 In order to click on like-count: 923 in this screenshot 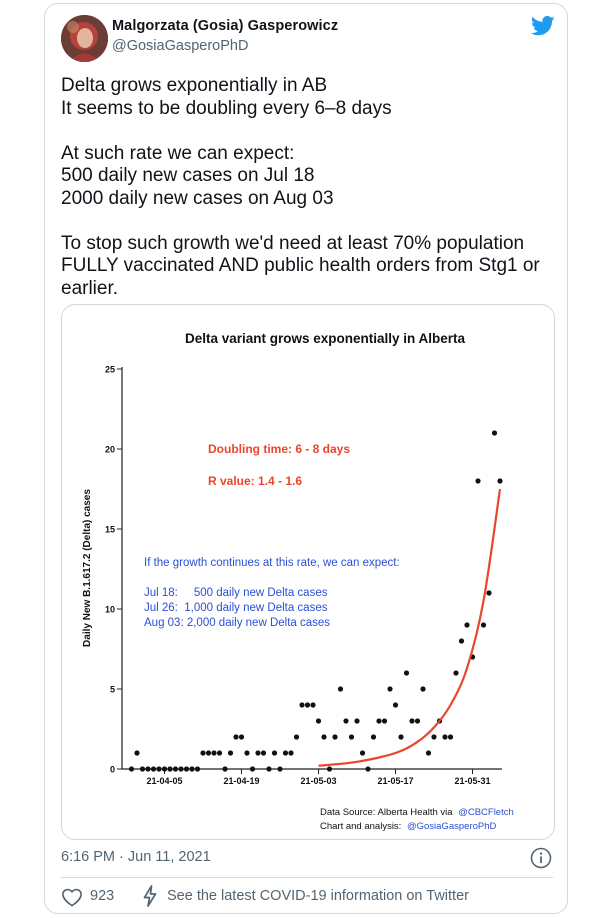, I will do `click(102, 896)`.